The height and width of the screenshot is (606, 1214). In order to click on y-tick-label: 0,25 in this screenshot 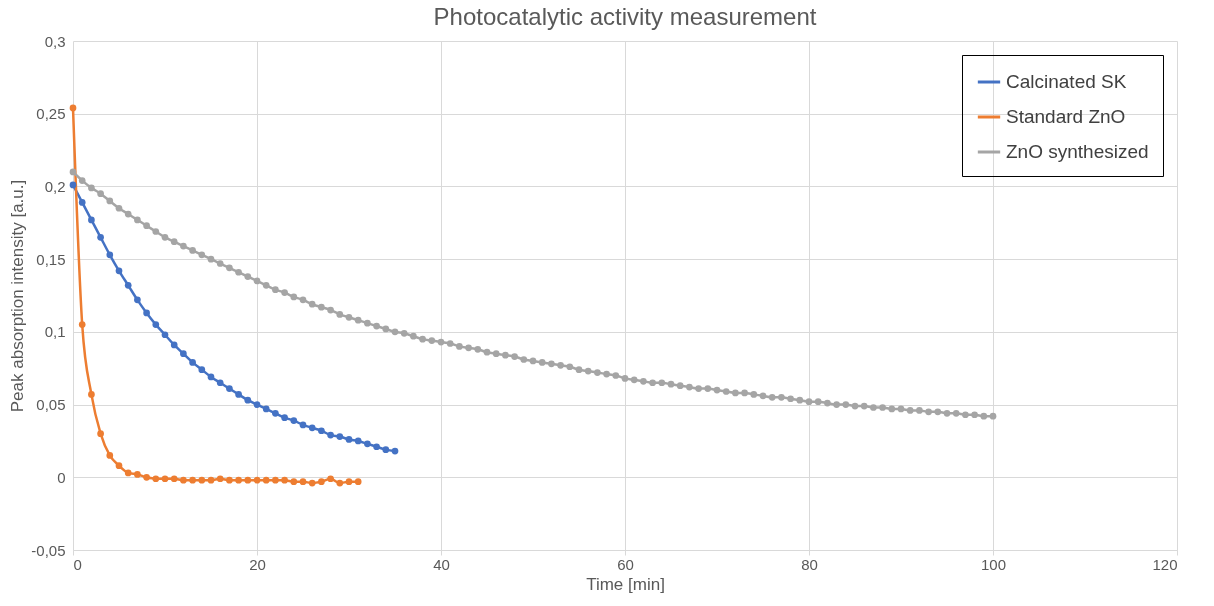, I will do `click(51, 114)`.